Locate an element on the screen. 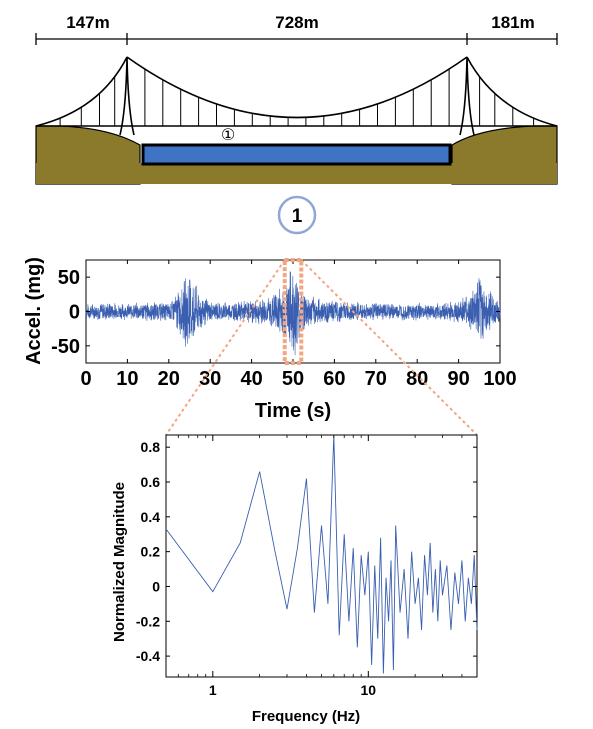 Image resolution: width=593 pixels, height=729 pixels. fq-y-axis-label: Normalized Magnitude is located at coordinates (119, 562).